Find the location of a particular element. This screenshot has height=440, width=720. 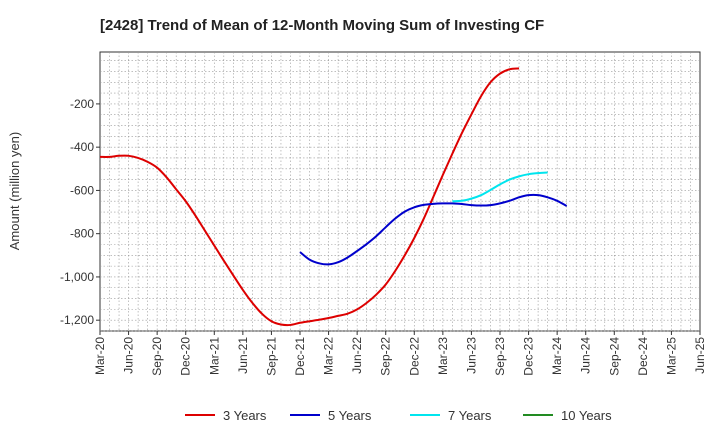

x-tick-label: Dec-20 is located at coordinates (186, 356).